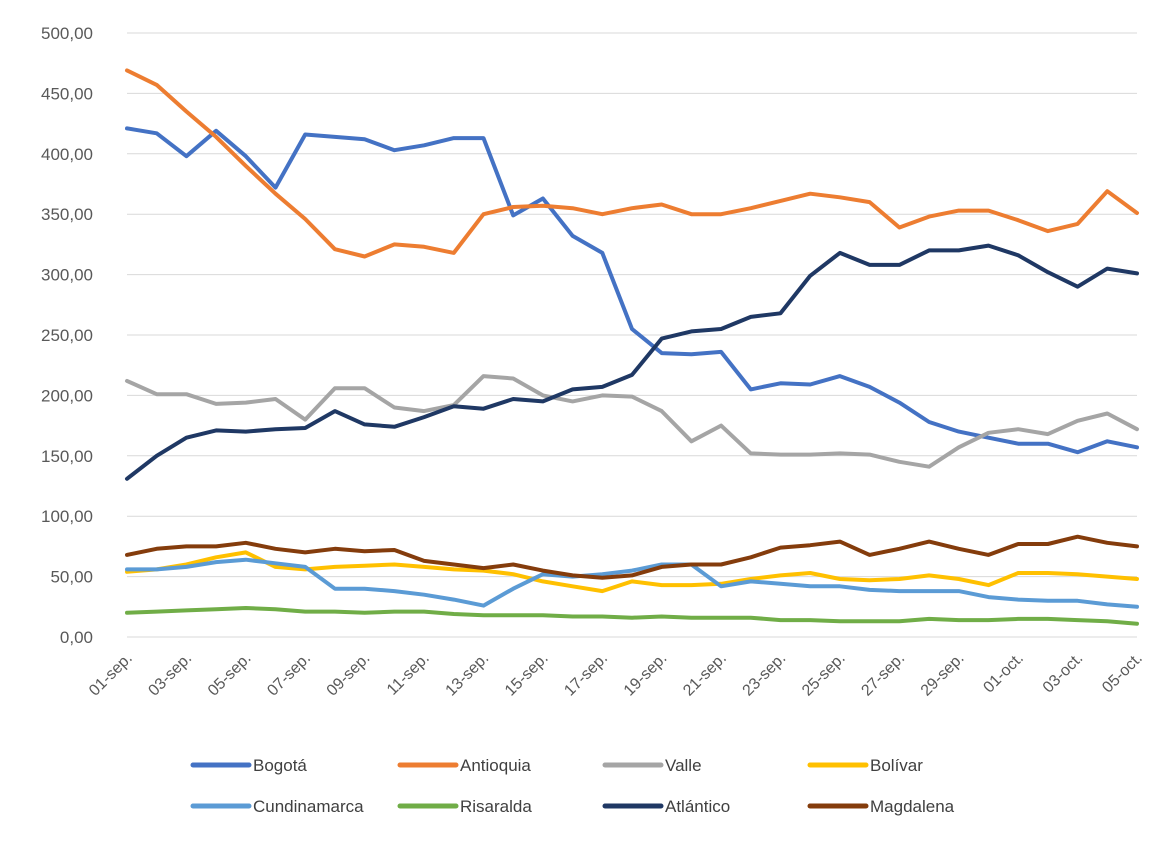 The width and height of the screenshot is (1174, 841). I want to click on y-tick-label: 500,00, so click(67, 33).